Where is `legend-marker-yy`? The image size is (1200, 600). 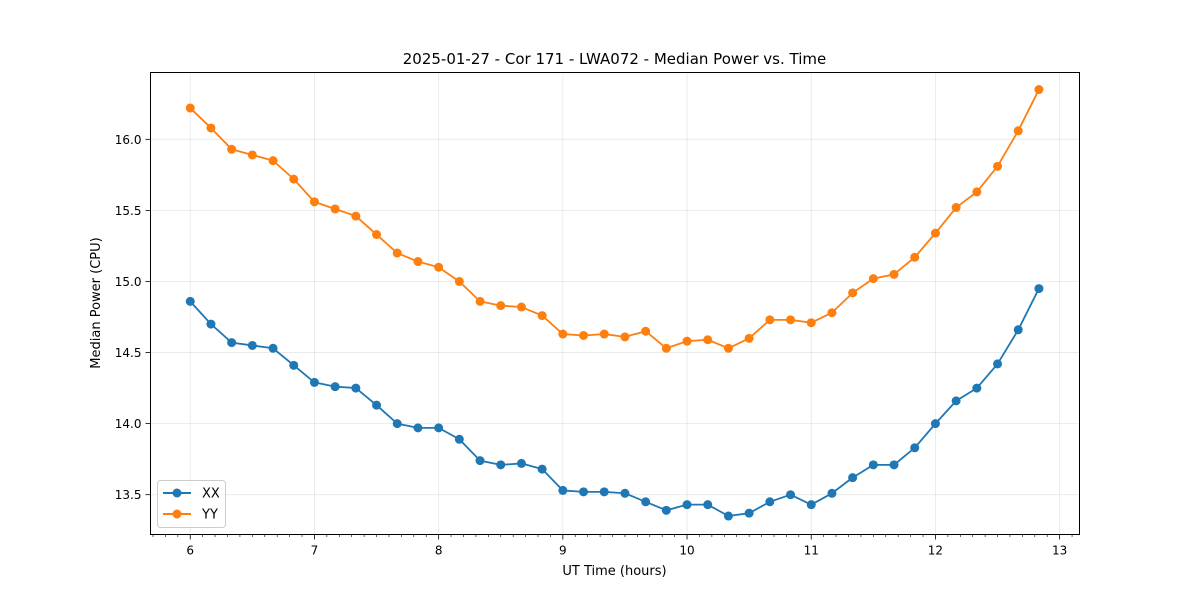
legend-marker-yy is located at coordinates (177, 514).